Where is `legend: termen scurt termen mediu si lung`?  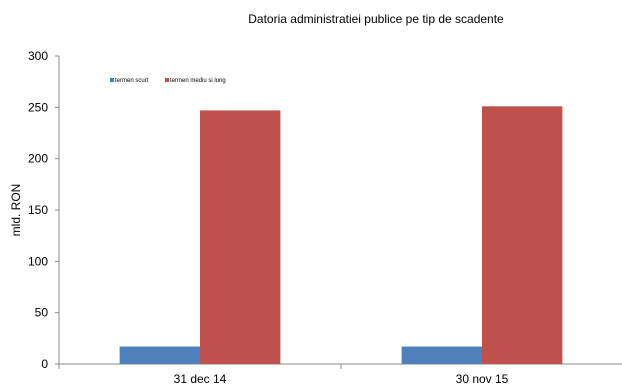 legend: termen scurt termen mediu si lung is located at coordinates (168, 81).